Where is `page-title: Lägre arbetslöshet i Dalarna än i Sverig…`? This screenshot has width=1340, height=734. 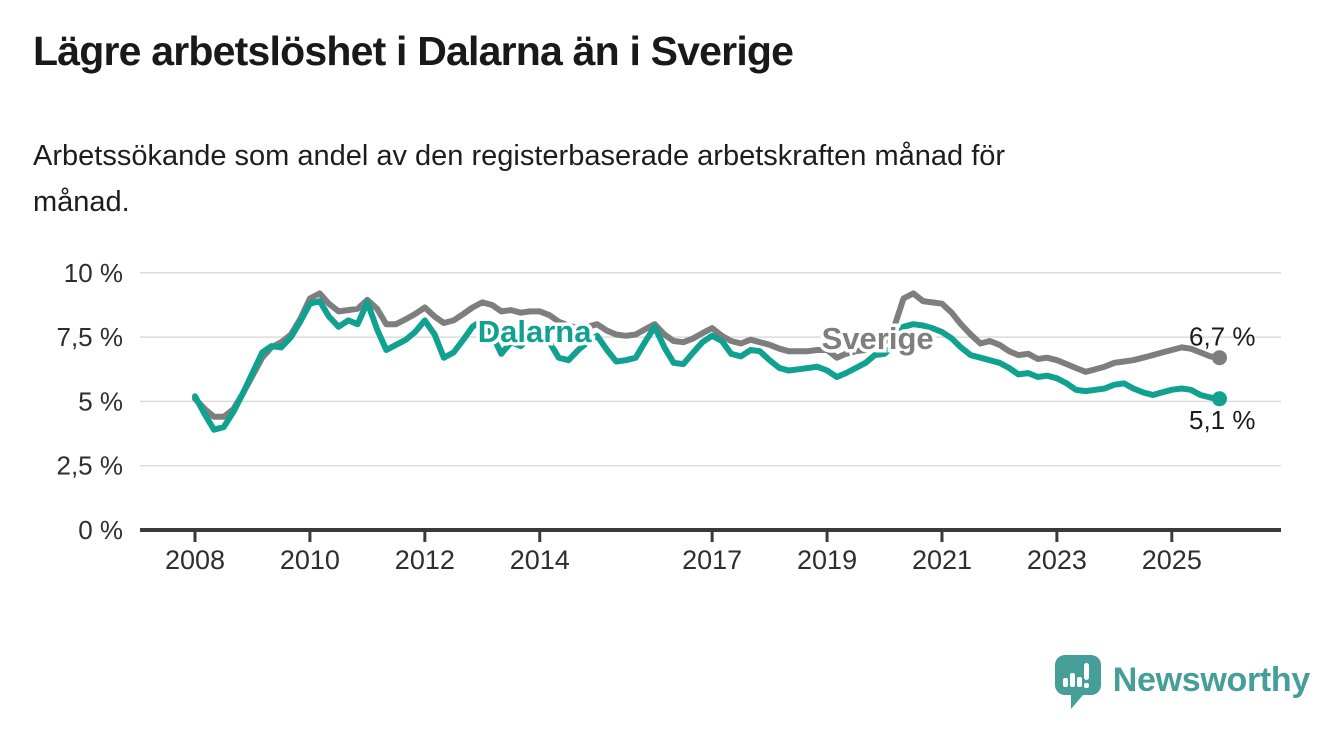
page-title: Lägre arbetslöshet i Dalarna än i Sverig… is located at coordinates (413, 51).